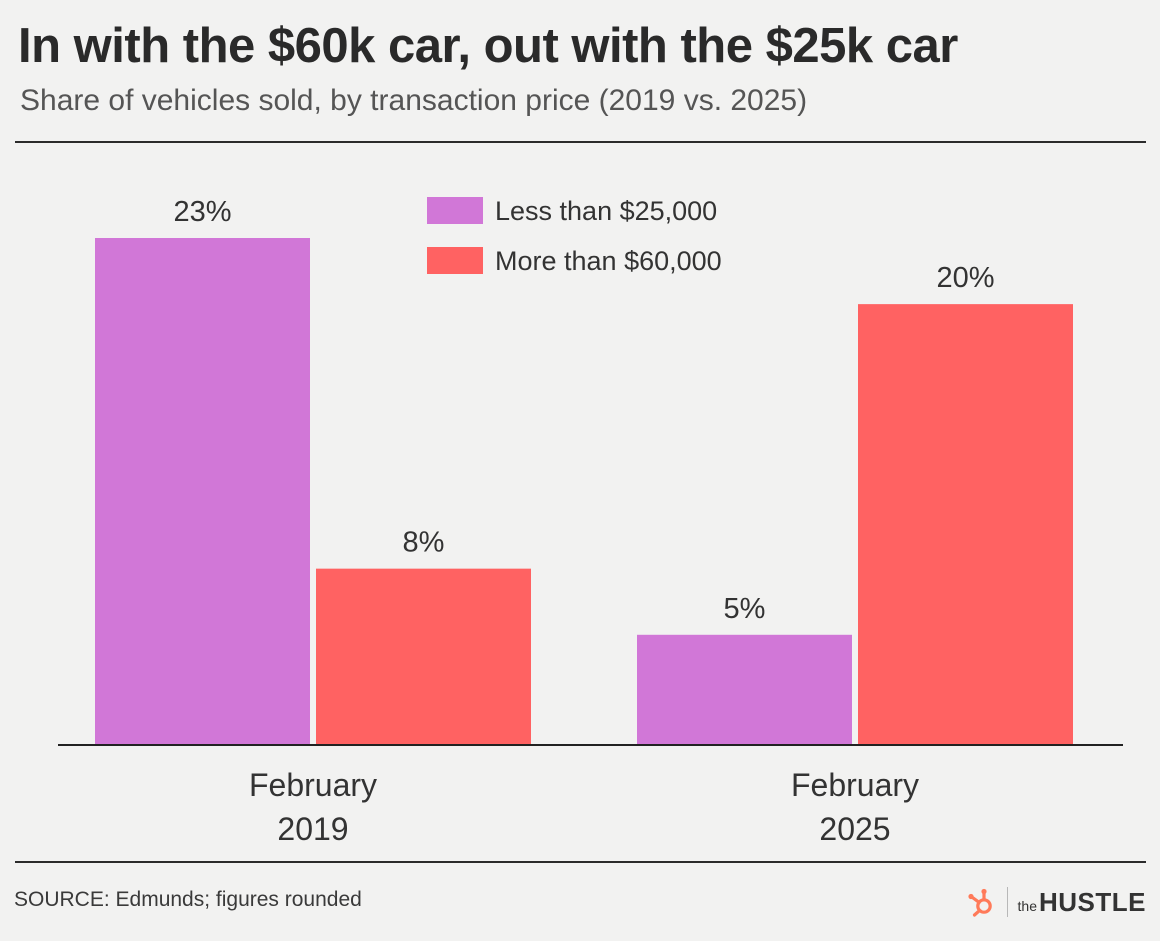 This screenshot has height=941, width=1160. Describe the element at coordinates (1027, 906) in the screenshot. I see `brand-the: the` at that location.